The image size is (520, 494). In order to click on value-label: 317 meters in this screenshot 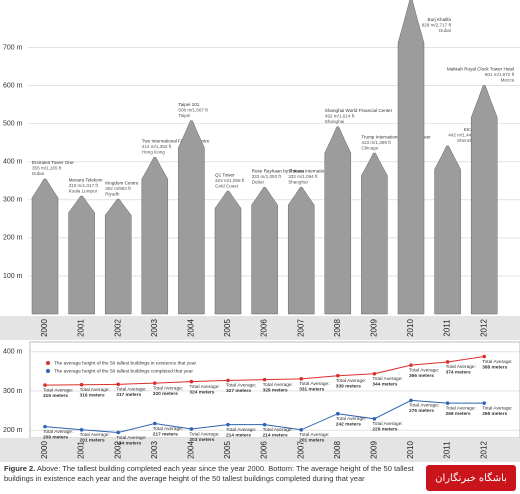, I will do `click(128, 395)`.